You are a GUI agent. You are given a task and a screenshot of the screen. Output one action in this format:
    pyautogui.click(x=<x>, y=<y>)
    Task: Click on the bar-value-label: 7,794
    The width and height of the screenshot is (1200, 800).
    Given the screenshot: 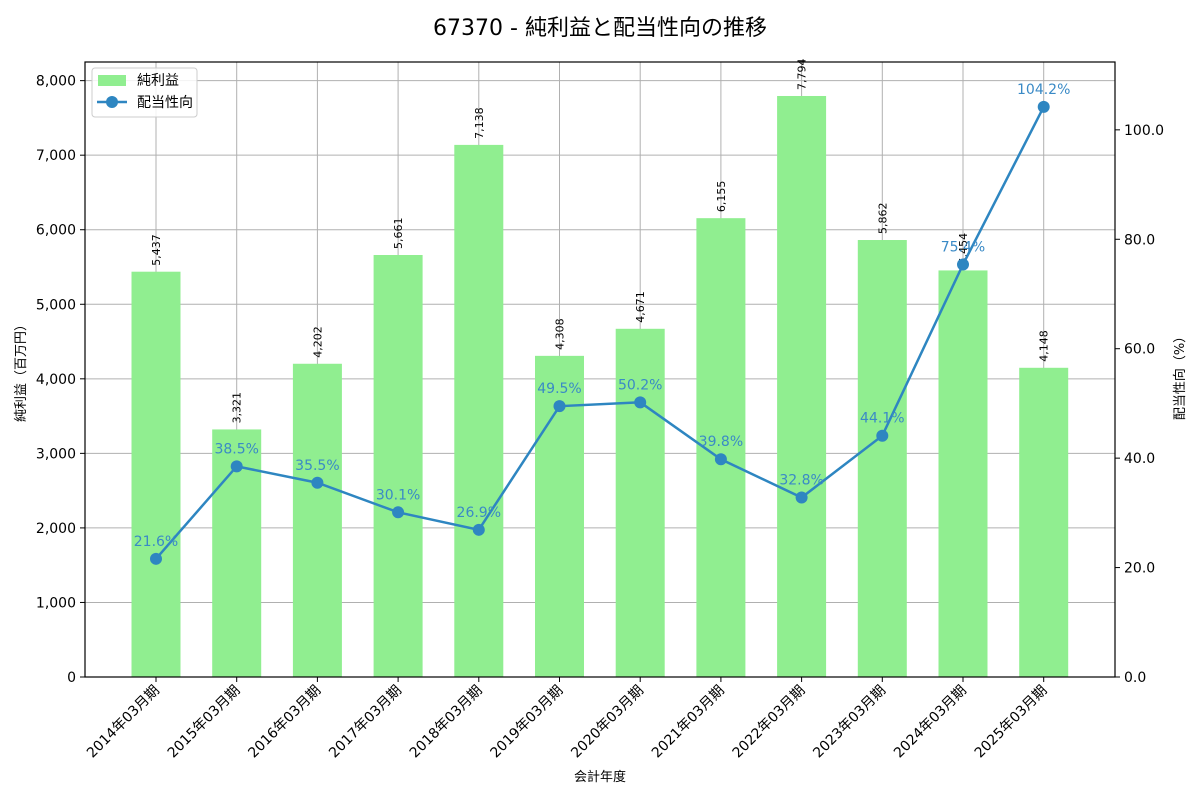 What is the action you would take?
    pyautogui.click(x=802, y=74)
    